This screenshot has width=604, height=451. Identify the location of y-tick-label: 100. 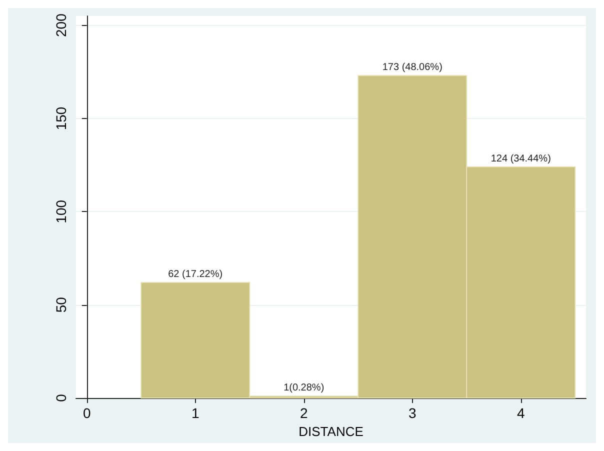
(61, 212).